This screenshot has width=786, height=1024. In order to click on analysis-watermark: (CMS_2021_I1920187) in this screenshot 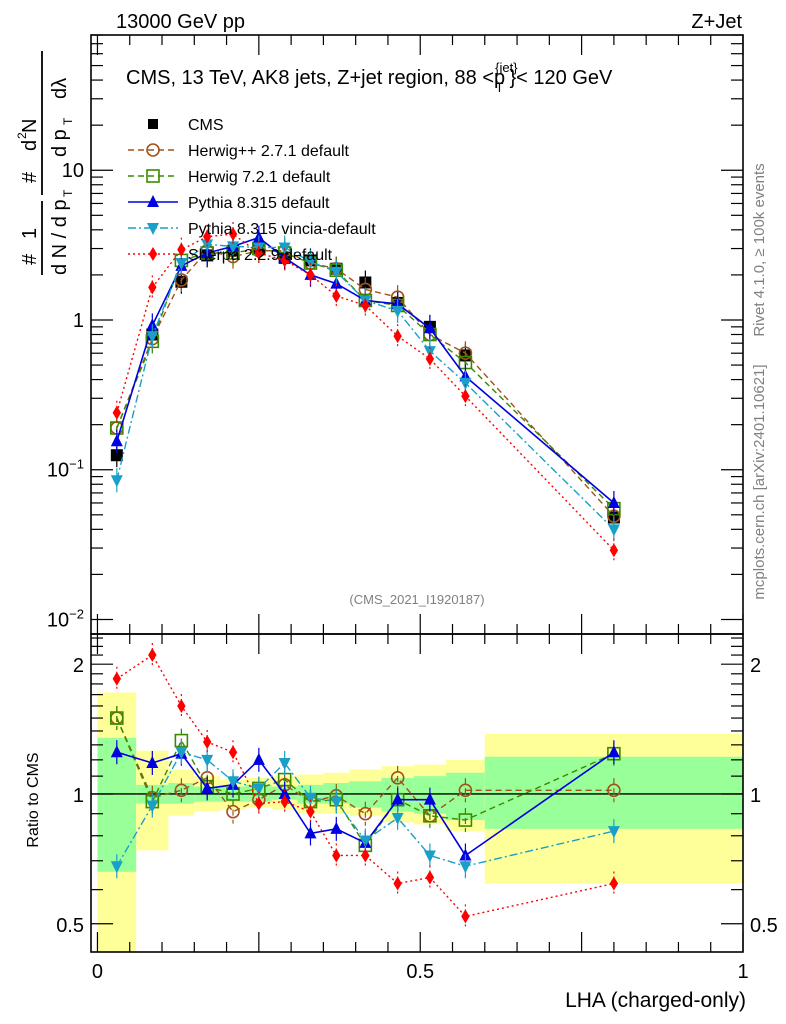, I will do `click(416, 599)`.